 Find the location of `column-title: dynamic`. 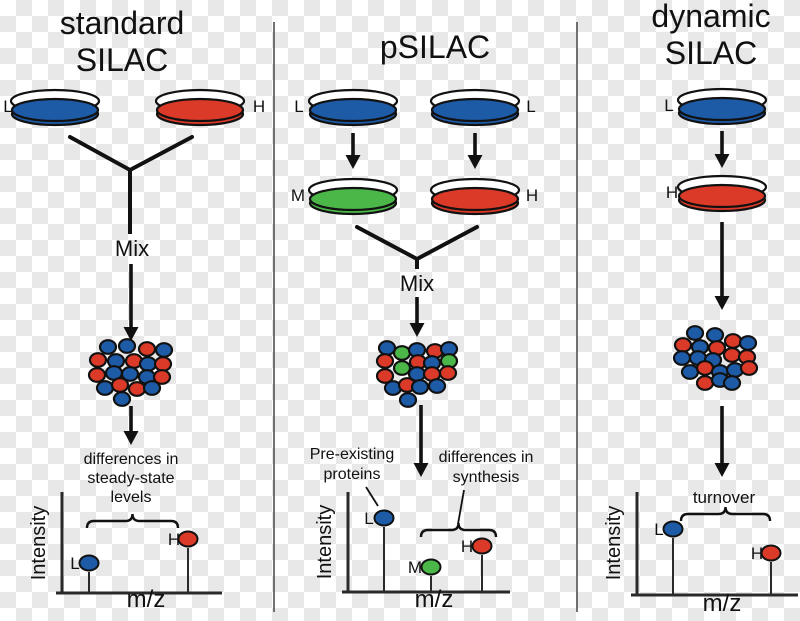

column-title: dynamic is located at coordinates (710, 17).